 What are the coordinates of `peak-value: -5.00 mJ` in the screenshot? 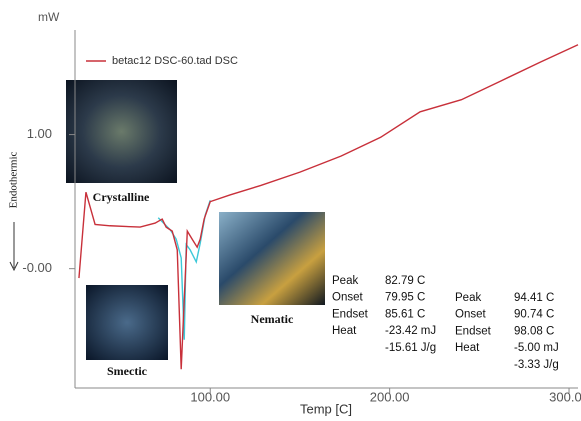 It's located at (536, 348).